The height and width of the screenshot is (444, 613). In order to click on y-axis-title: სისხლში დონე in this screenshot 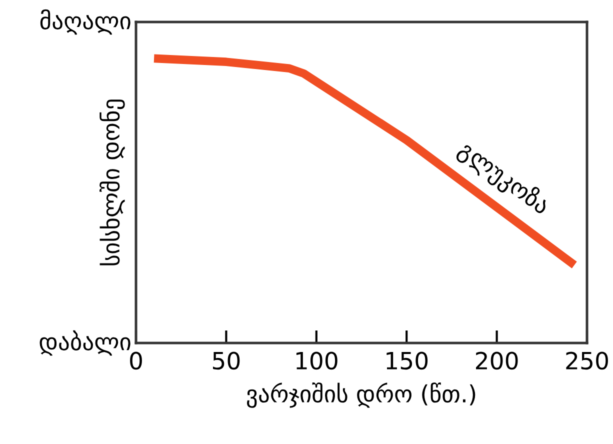, I will do `click(112, 183)`.